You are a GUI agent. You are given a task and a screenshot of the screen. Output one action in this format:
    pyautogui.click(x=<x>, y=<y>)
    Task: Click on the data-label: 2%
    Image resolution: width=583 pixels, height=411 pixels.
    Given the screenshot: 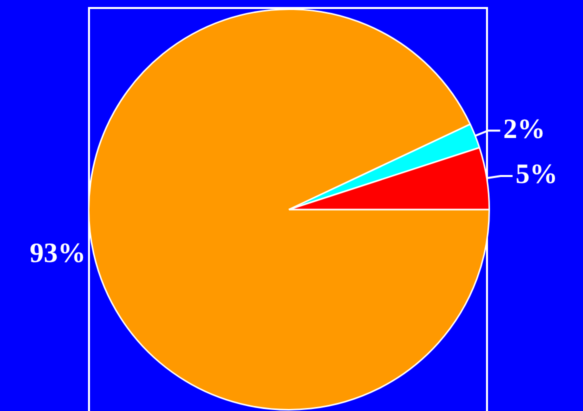 What is the action you would take?
    pyautogui.click(x=524, y=129)
    